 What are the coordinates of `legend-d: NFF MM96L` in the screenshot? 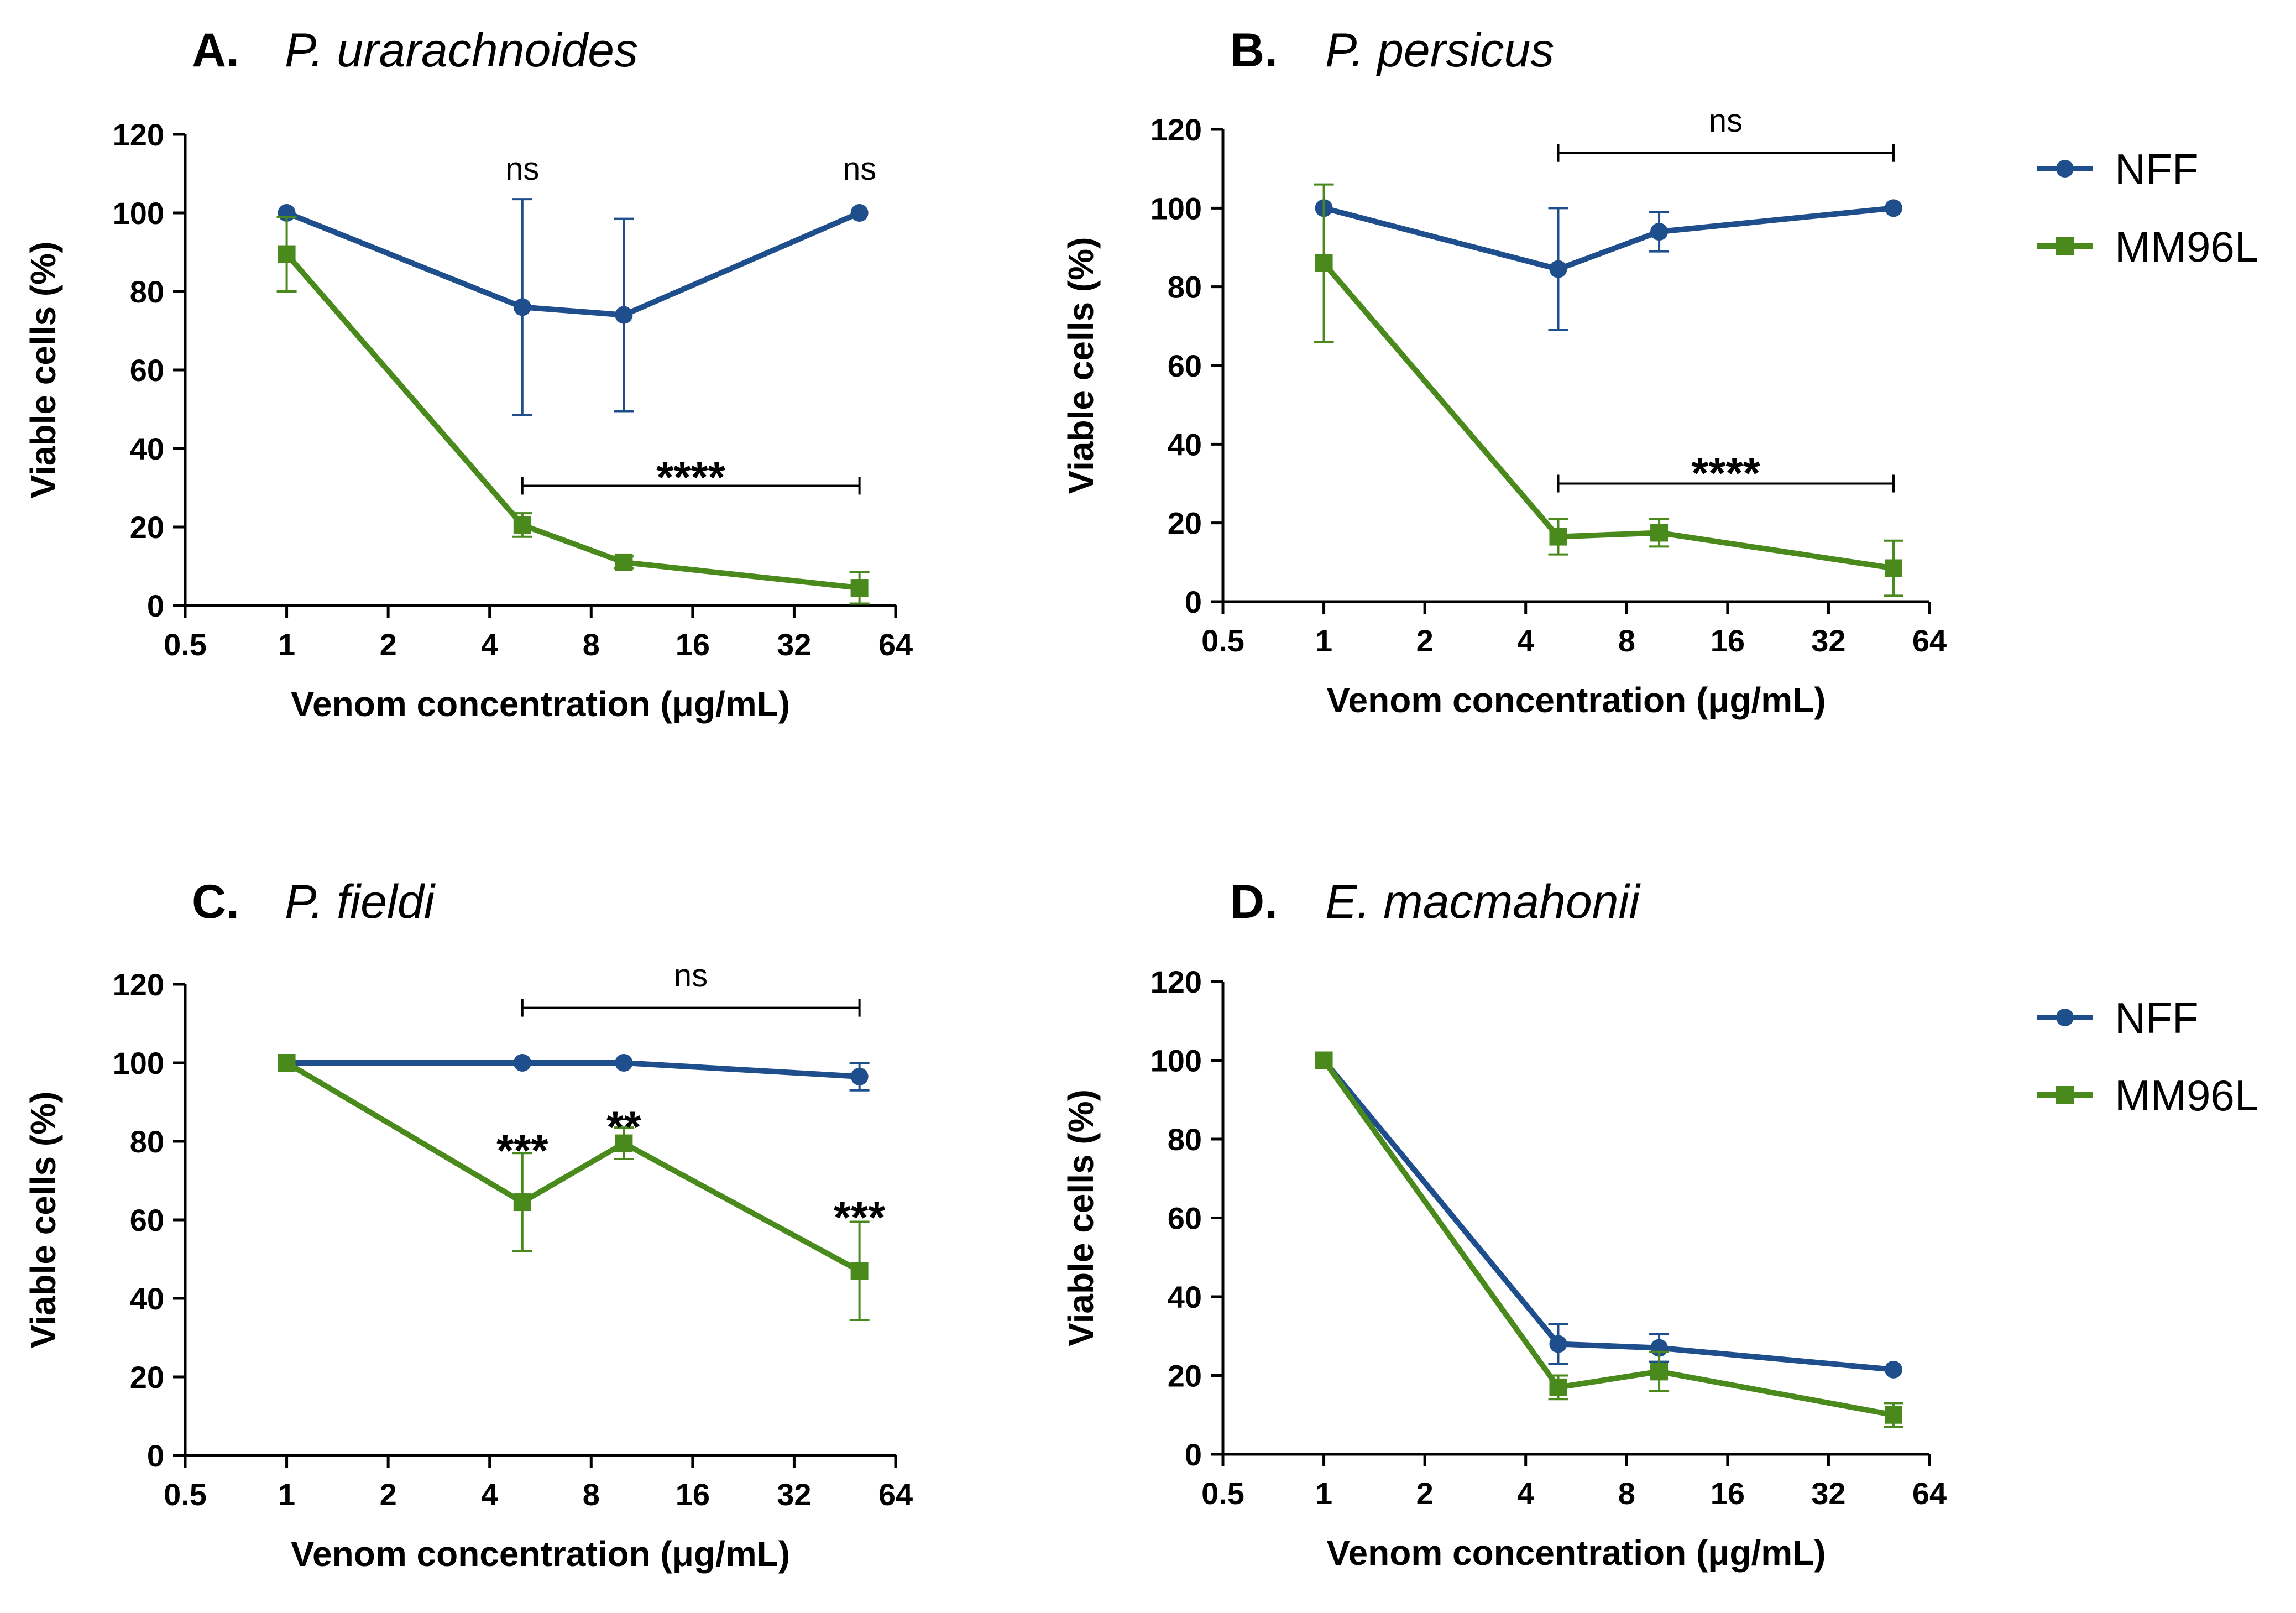 It's located at (2148, 1057).